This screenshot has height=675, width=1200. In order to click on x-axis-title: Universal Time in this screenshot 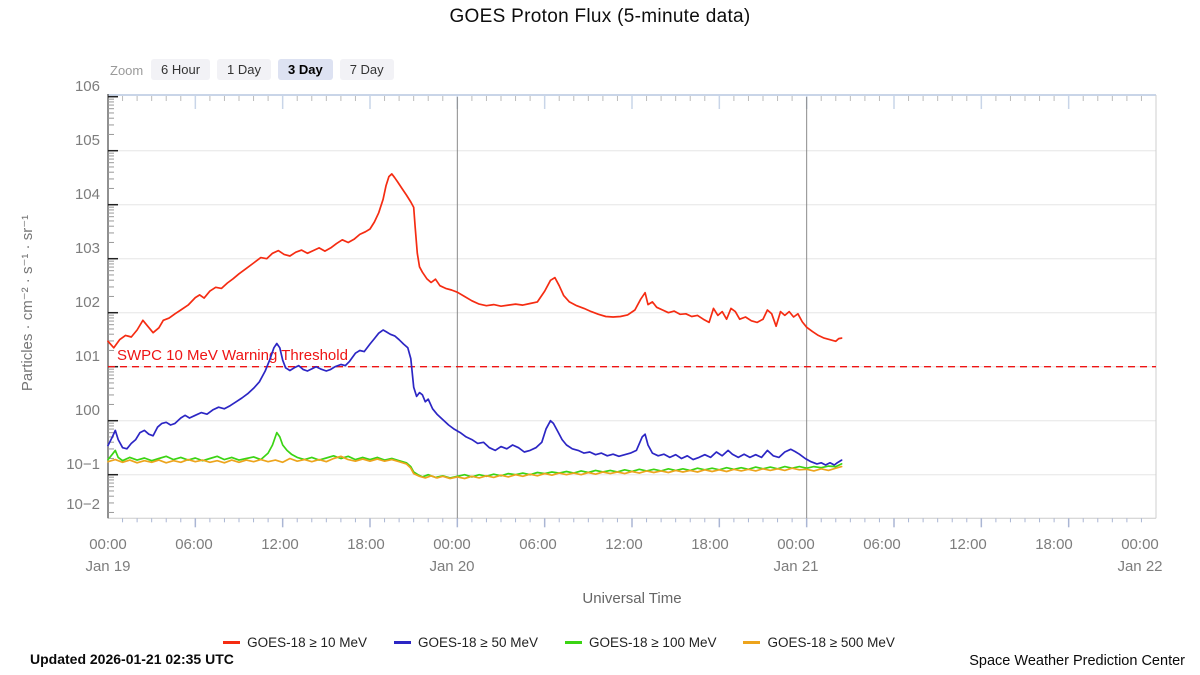, I will do `click(632, 598)`.